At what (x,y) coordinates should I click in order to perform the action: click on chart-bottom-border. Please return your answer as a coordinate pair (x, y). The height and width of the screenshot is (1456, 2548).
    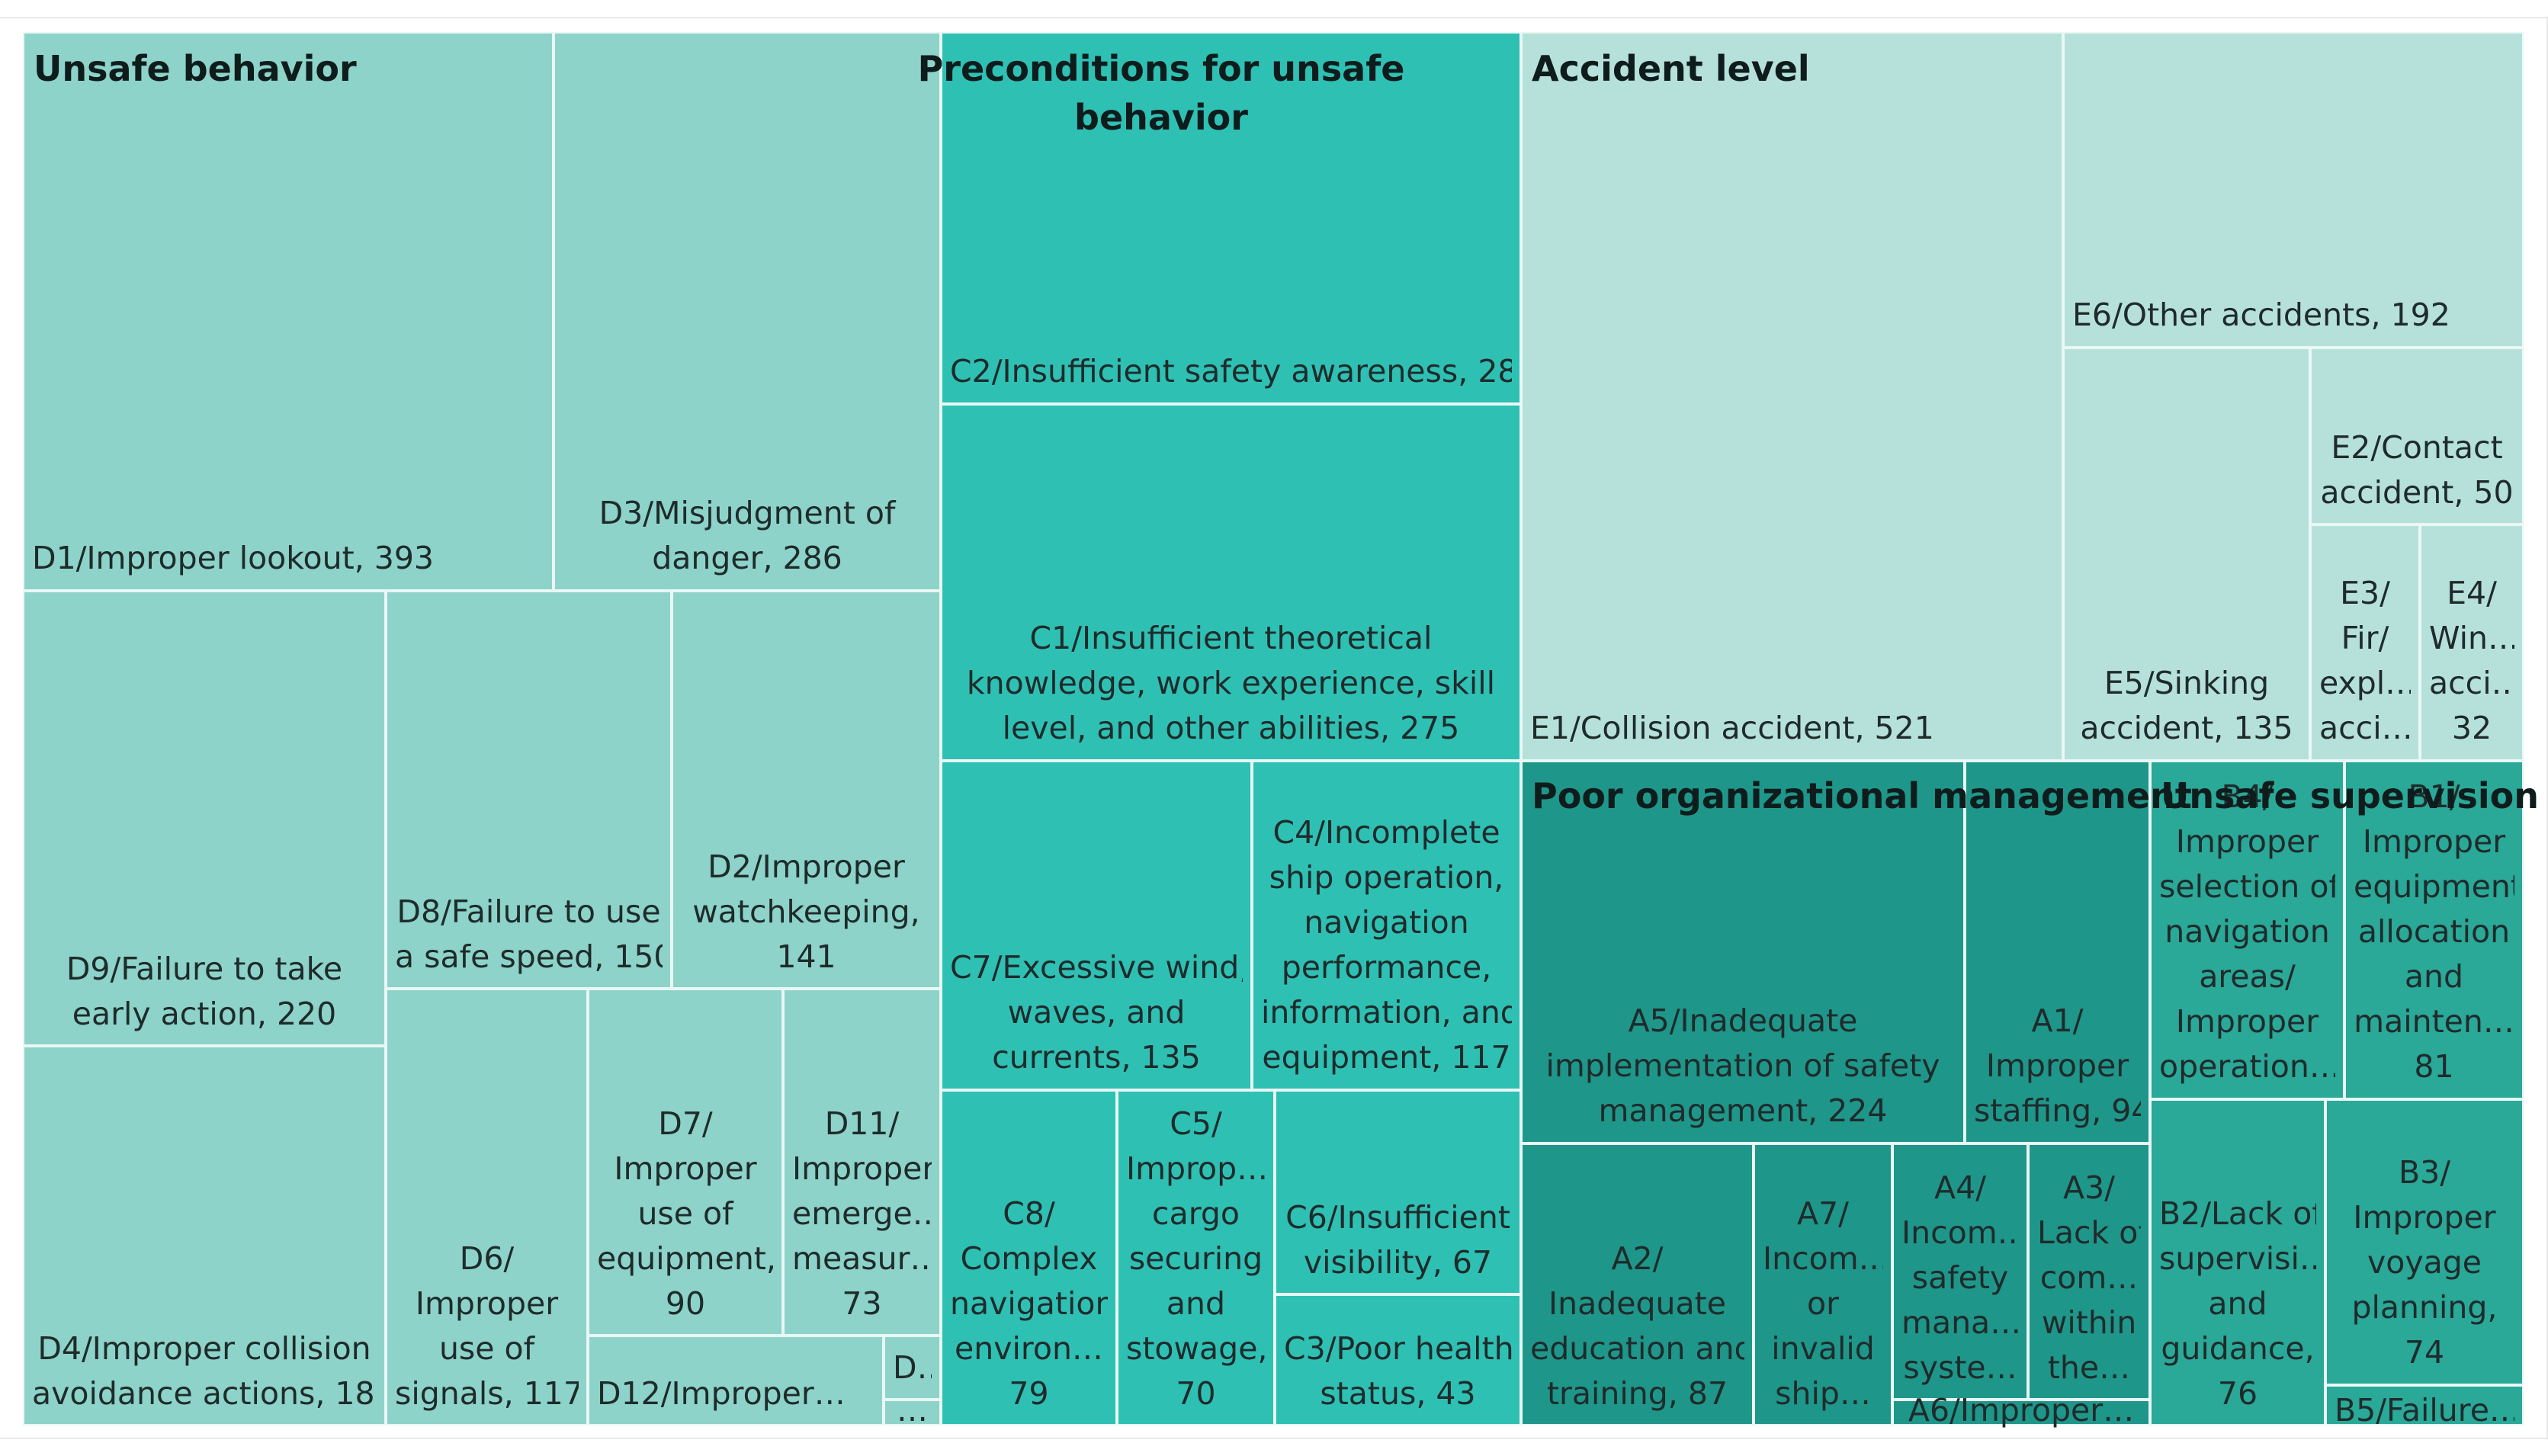
    Looking at the image, I should click on (1274, 1438).